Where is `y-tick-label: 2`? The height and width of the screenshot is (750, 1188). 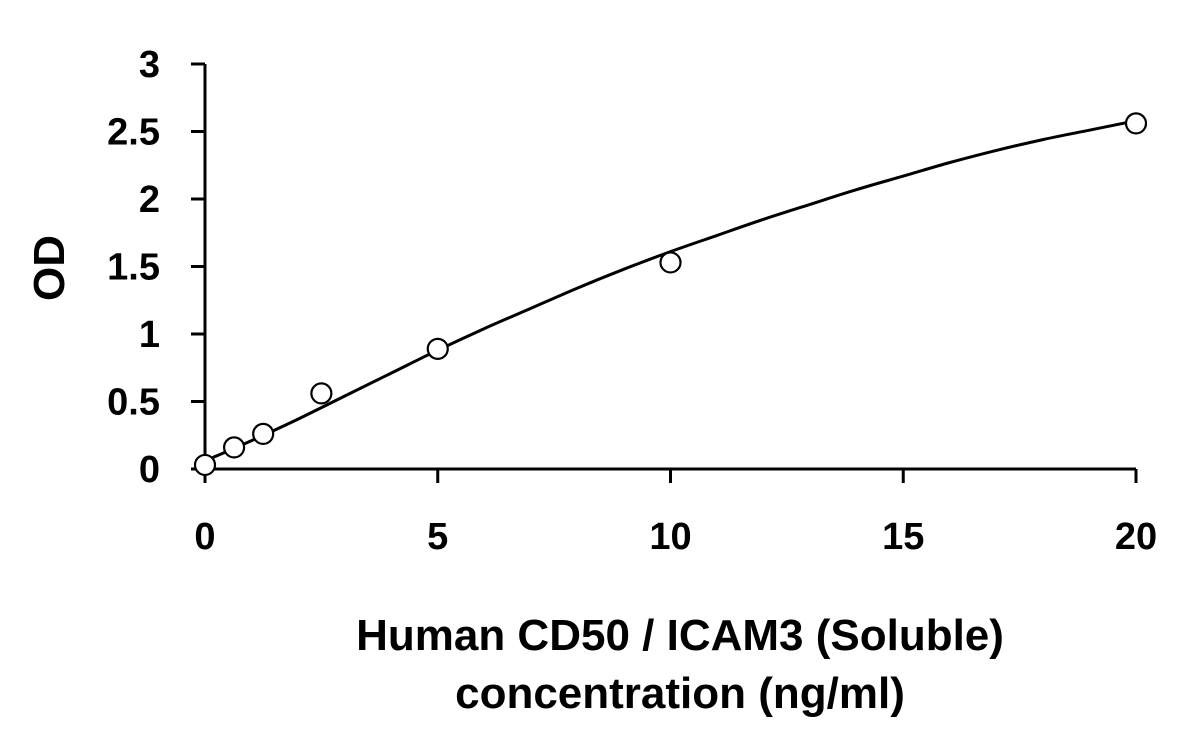
y-tick-label: 2 is located at coordinates (149, 200).